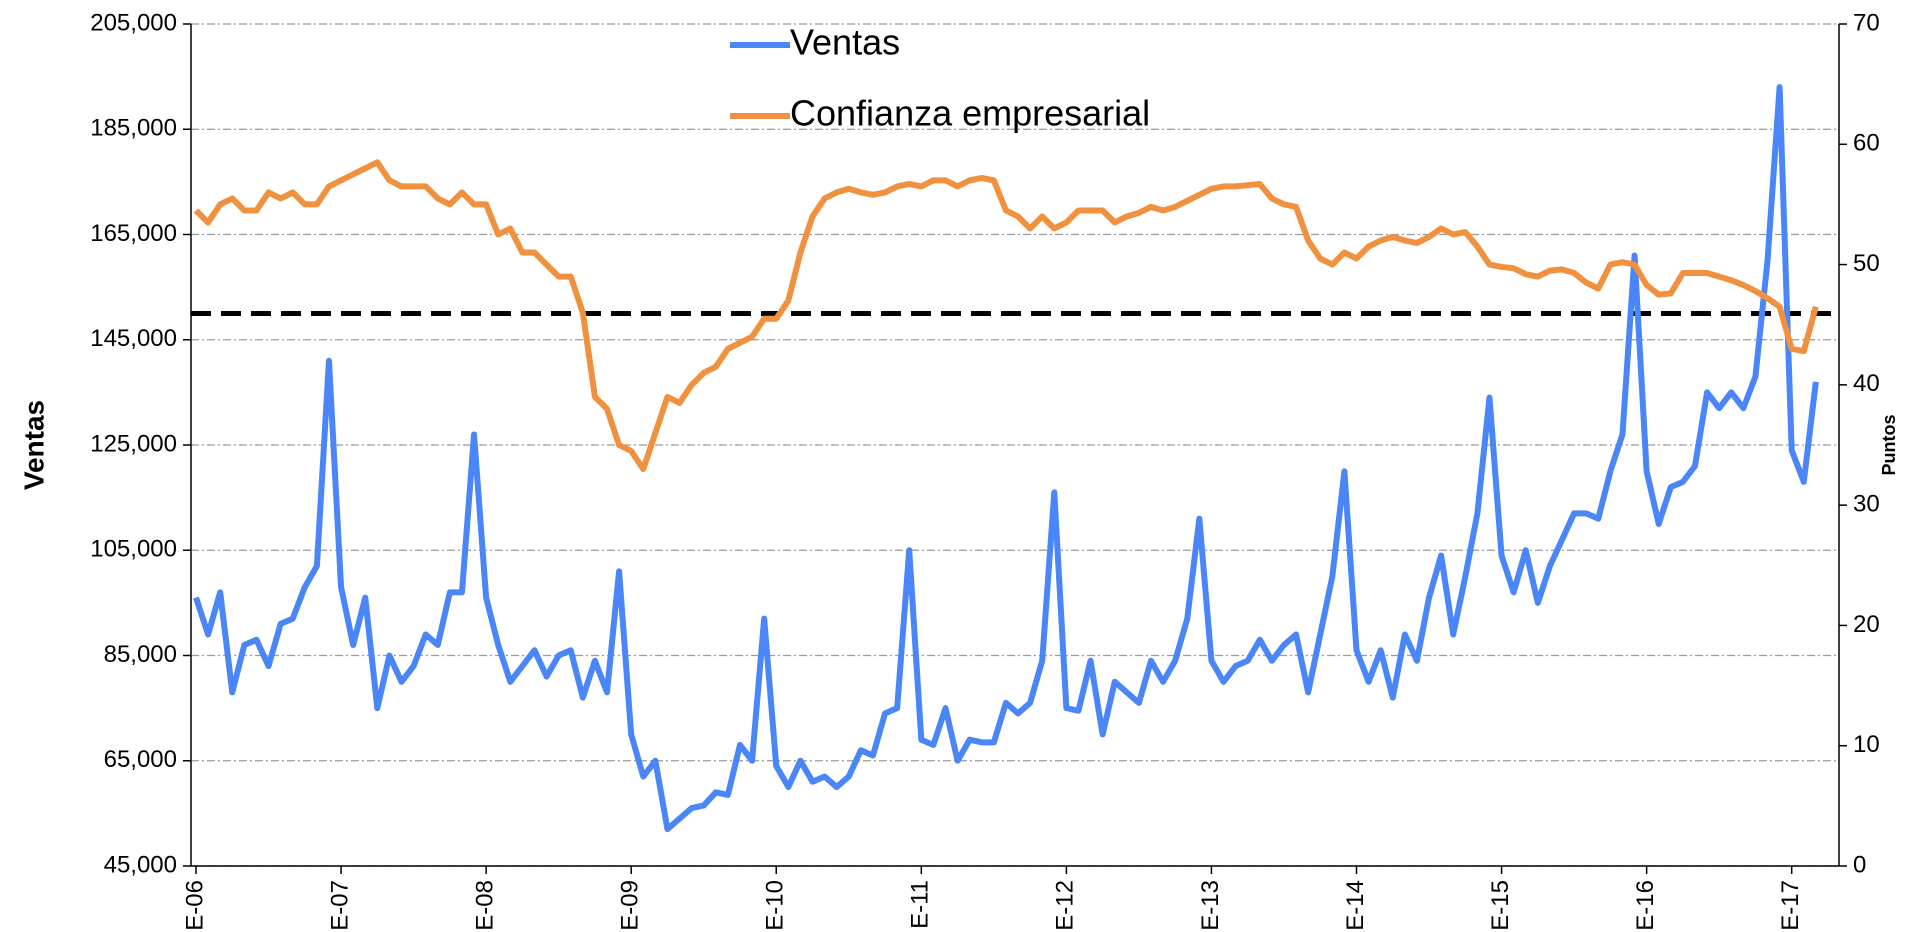 This screenshot has width=1907, height=932. What do you see at coordinates (484, 905) in the screenshot?
I see `x-tick-label: E-08` at bounding box center [484, 905].